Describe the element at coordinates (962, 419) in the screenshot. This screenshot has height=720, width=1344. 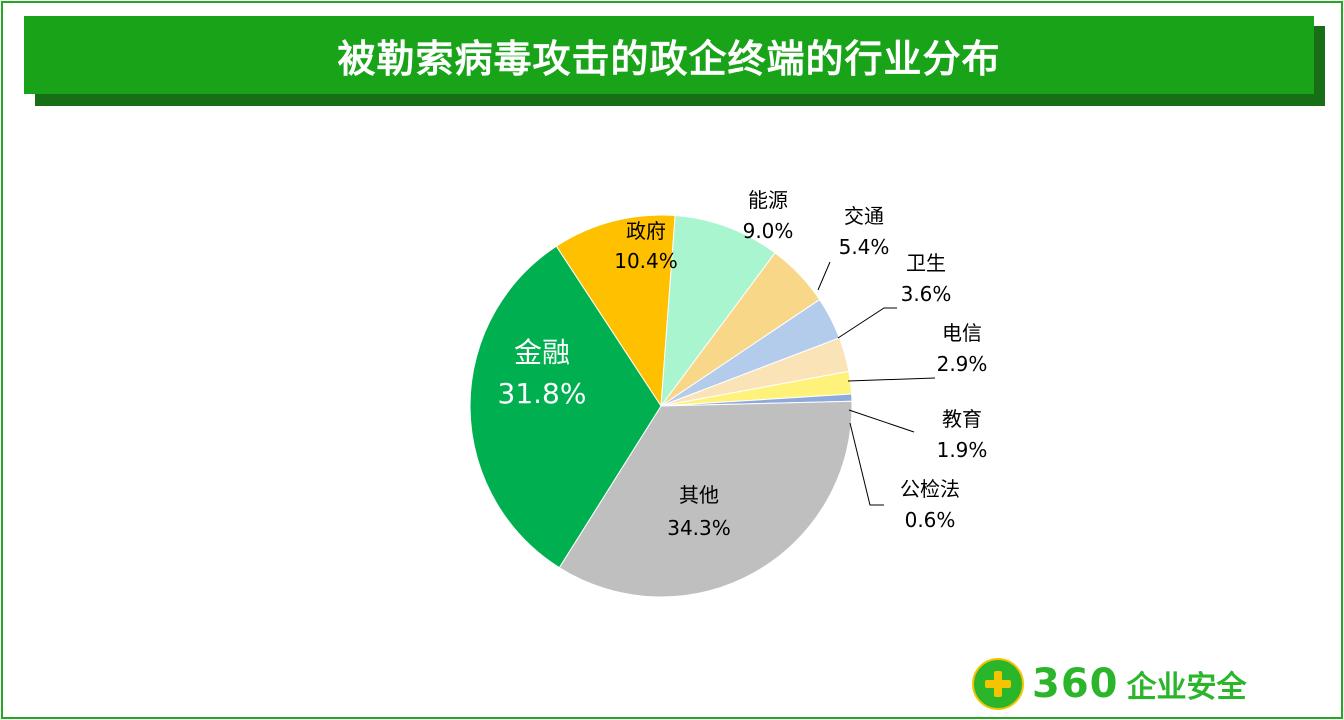
I see `slice-name-label-5: 教育` at that location.